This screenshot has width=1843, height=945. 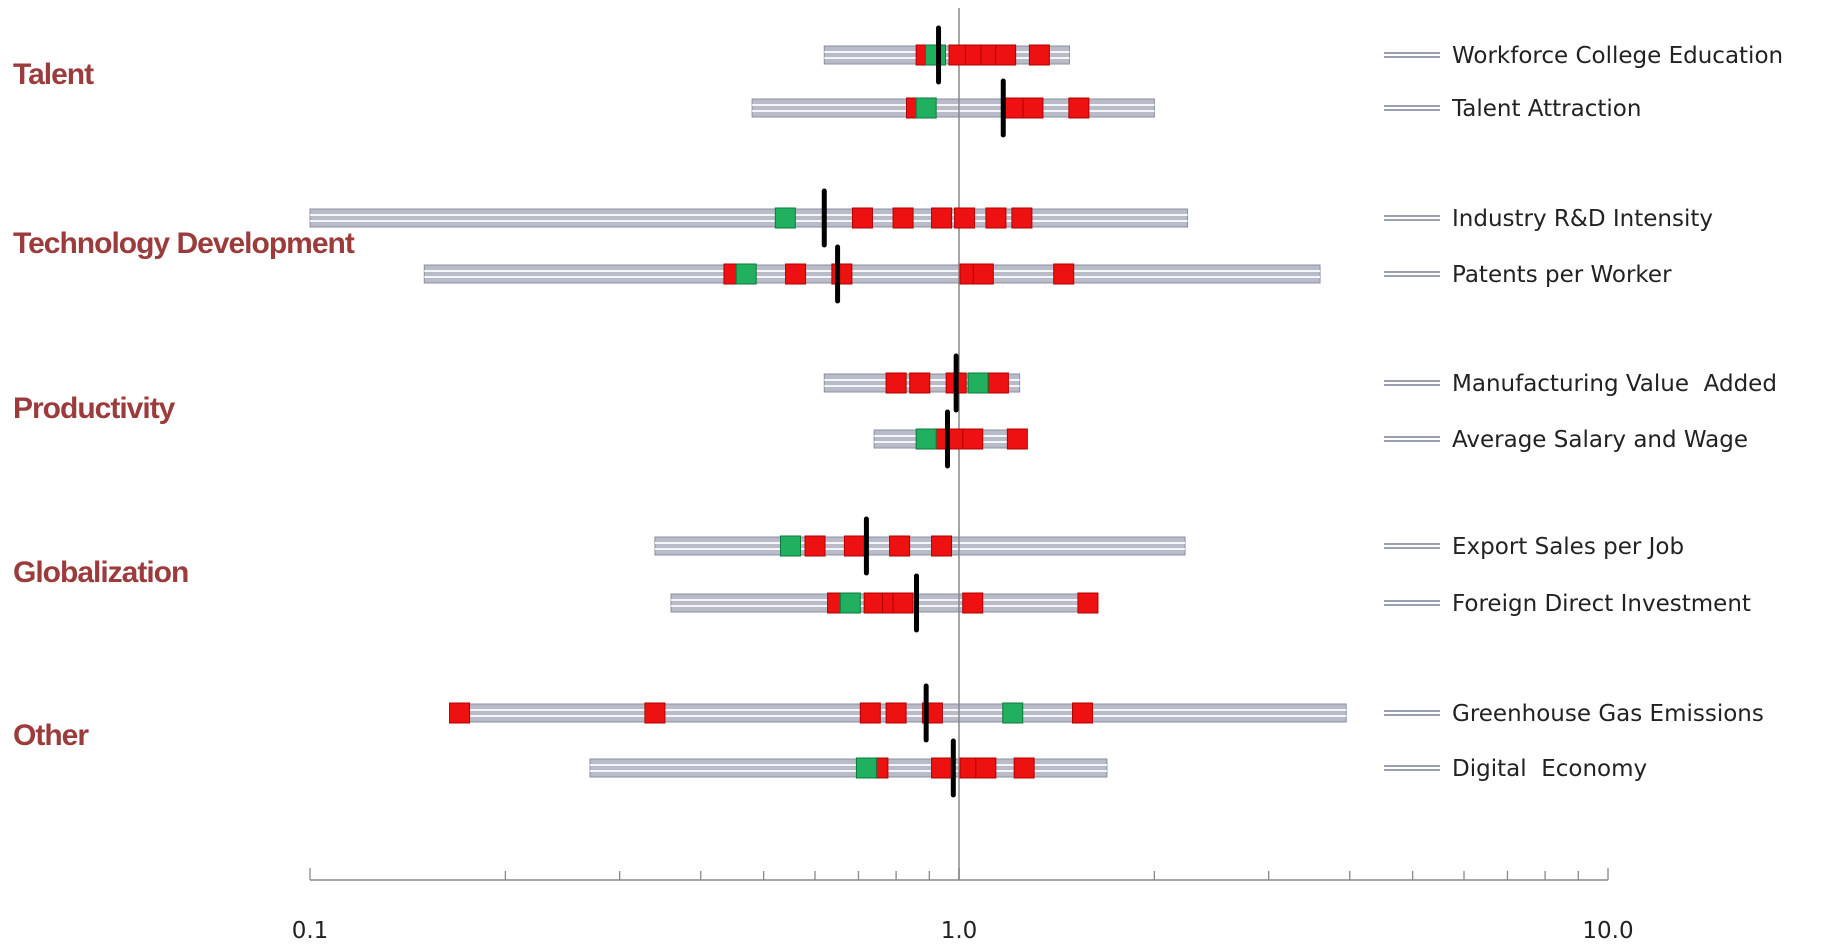 I want to click on group-label: Other, so click(x=51, y=735).